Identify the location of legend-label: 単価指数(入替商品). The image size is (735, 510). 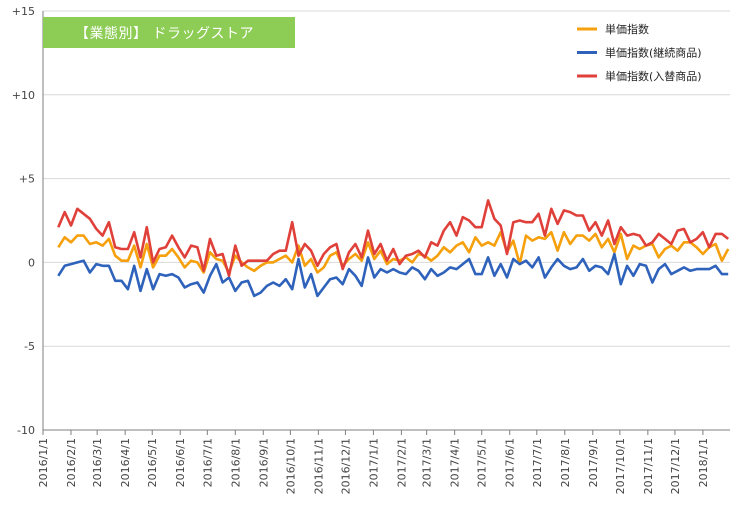
(653, 76).